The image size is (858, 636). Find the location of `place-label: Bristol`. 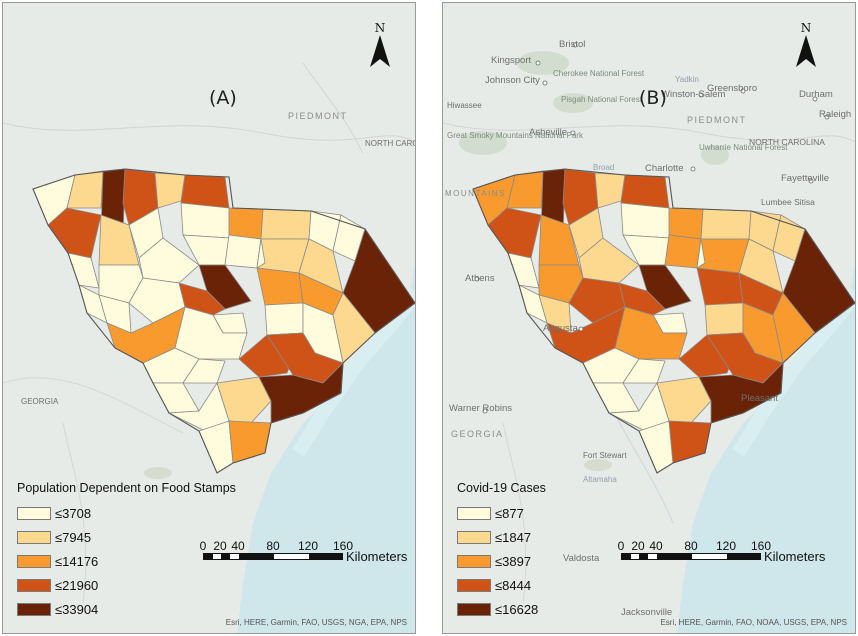

place-label: Bristol is located at coordinates (572, 44).